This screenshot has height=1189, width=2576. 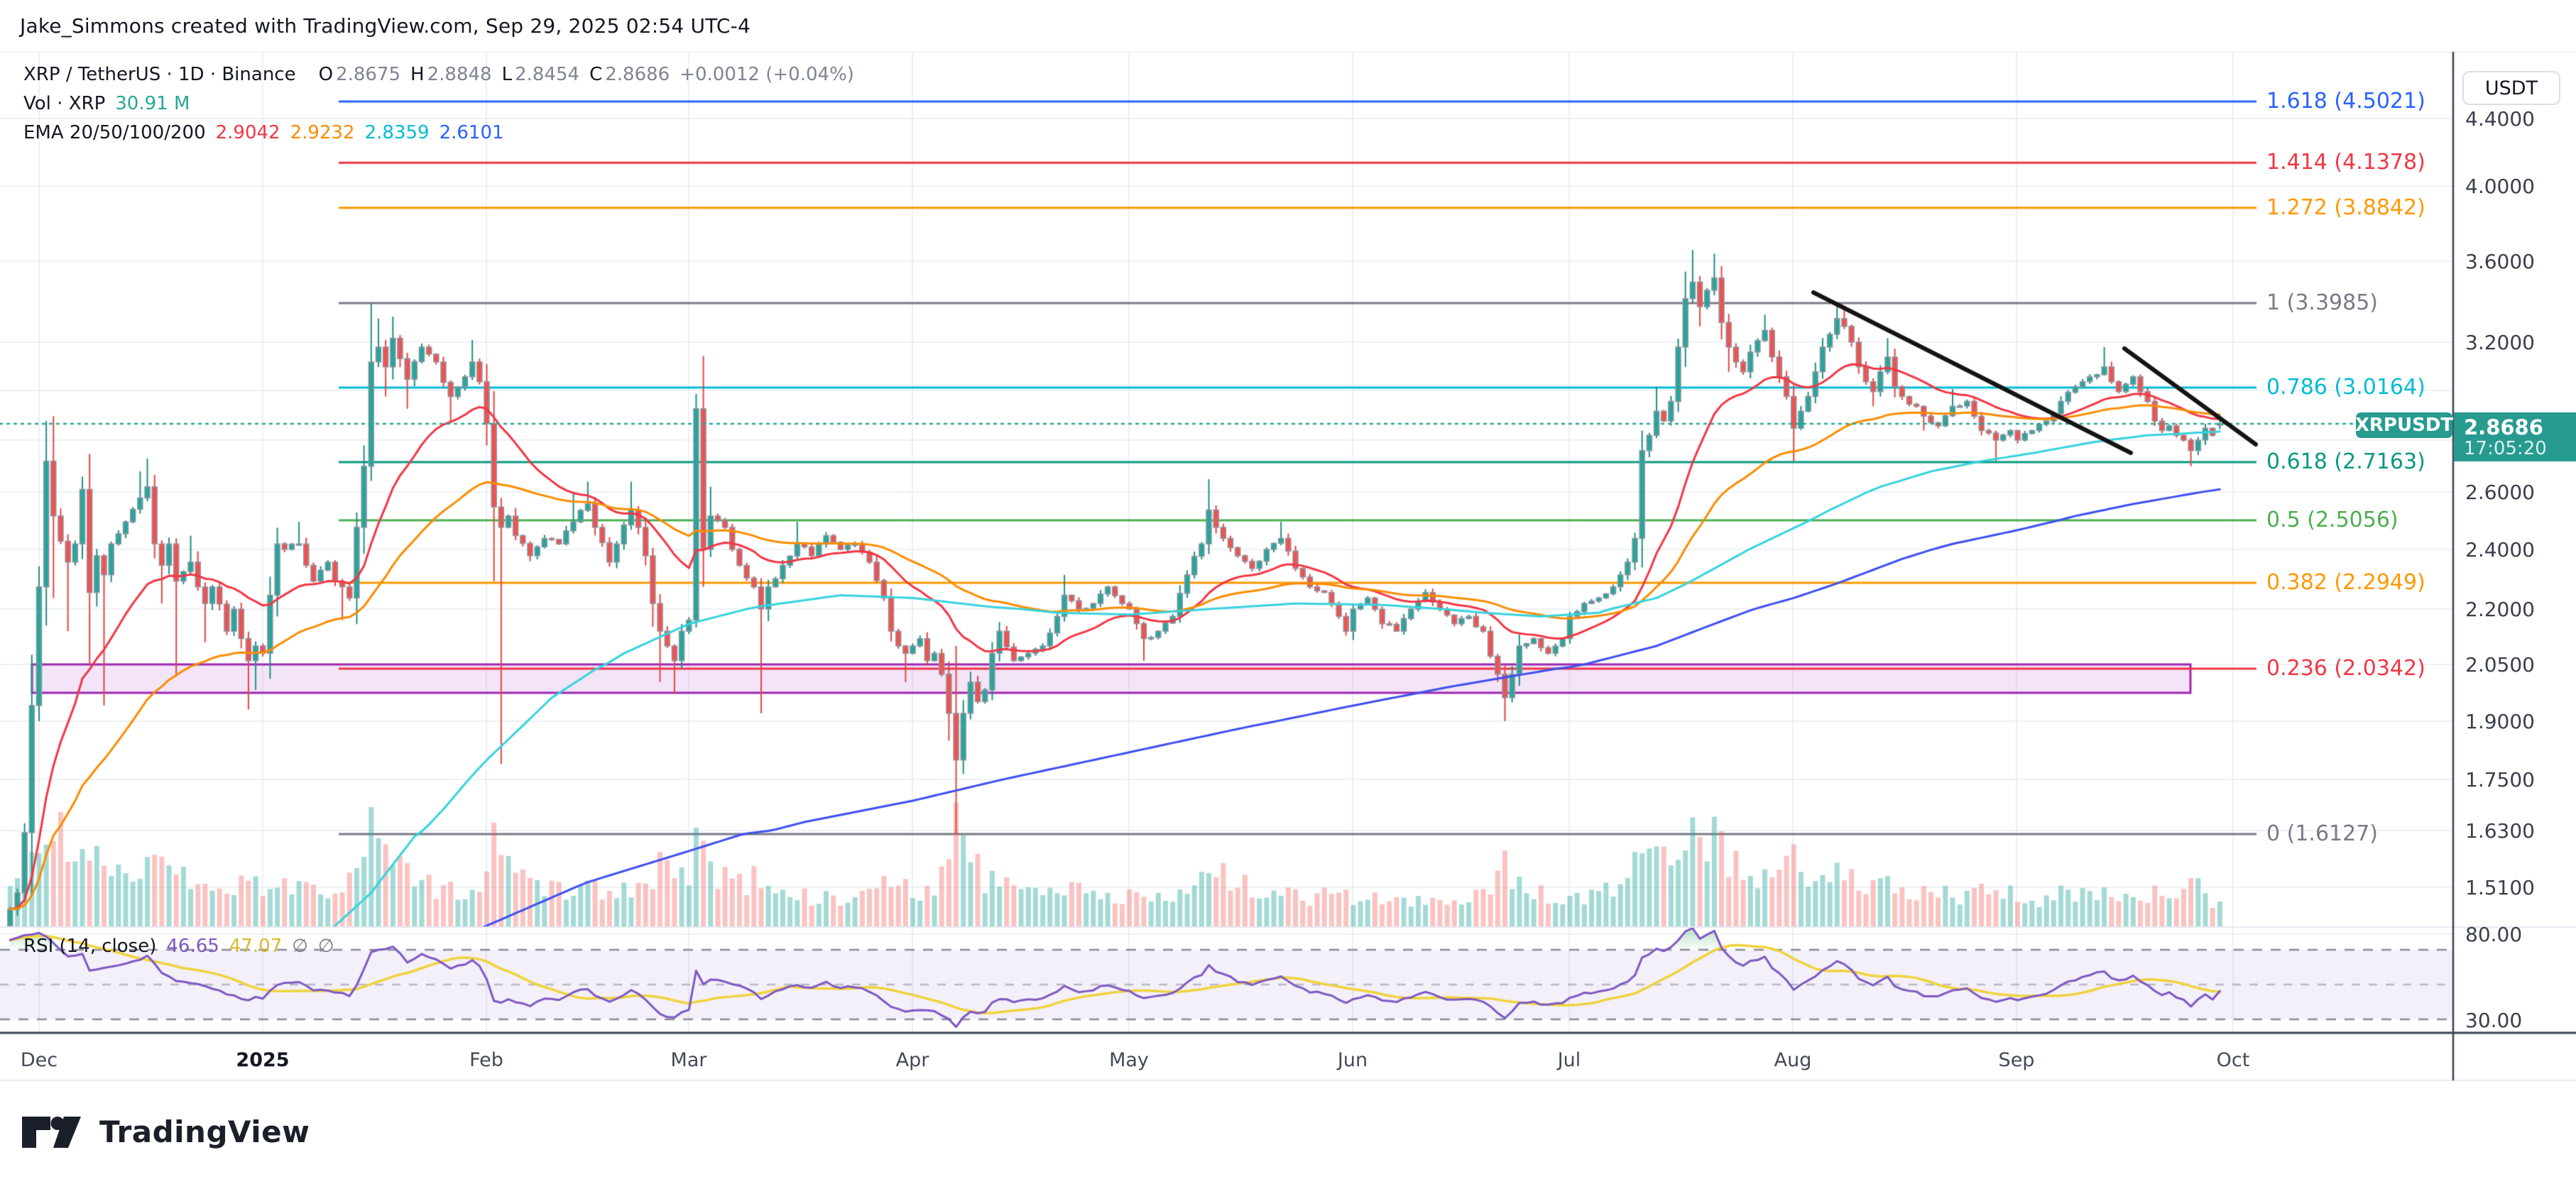 What do you see at coordinates (912, 1060) in the screenshot?
I see `time-axis-label-Apr: Apr` at bounding box center [912, 1060].